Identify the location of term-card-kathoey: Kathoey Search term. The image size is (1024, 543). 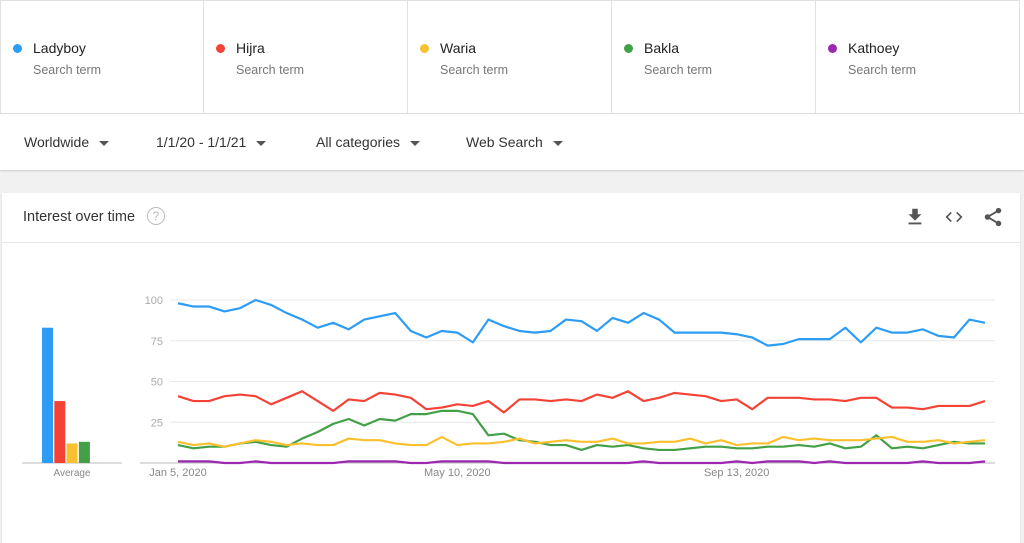
(918, 56).